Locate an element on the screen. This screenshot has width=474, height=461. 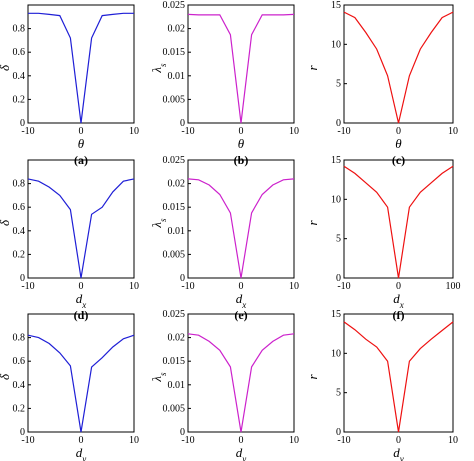
panel-caption: (d) is located at coordinates (81, 315).